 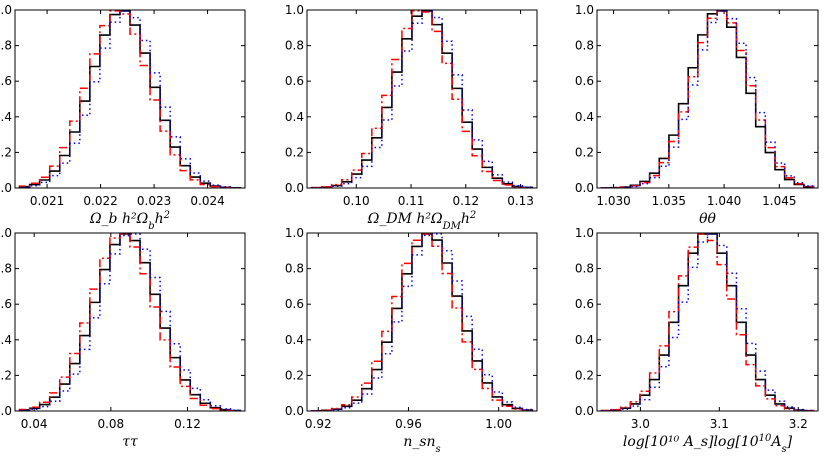 What do you see at coordinates (707, 219) in the screenshot?
I see `x-axis-label: θθ` at bounding box center [707, 219].